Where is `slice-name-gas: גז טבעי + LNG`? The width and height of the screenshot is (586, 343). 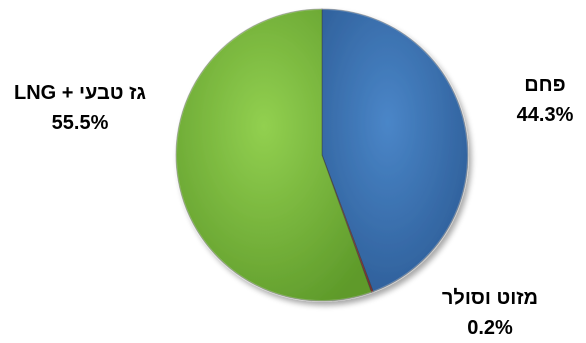
slice-name-gas: גז טבעי + LNG is located at coordinates (79, 93).